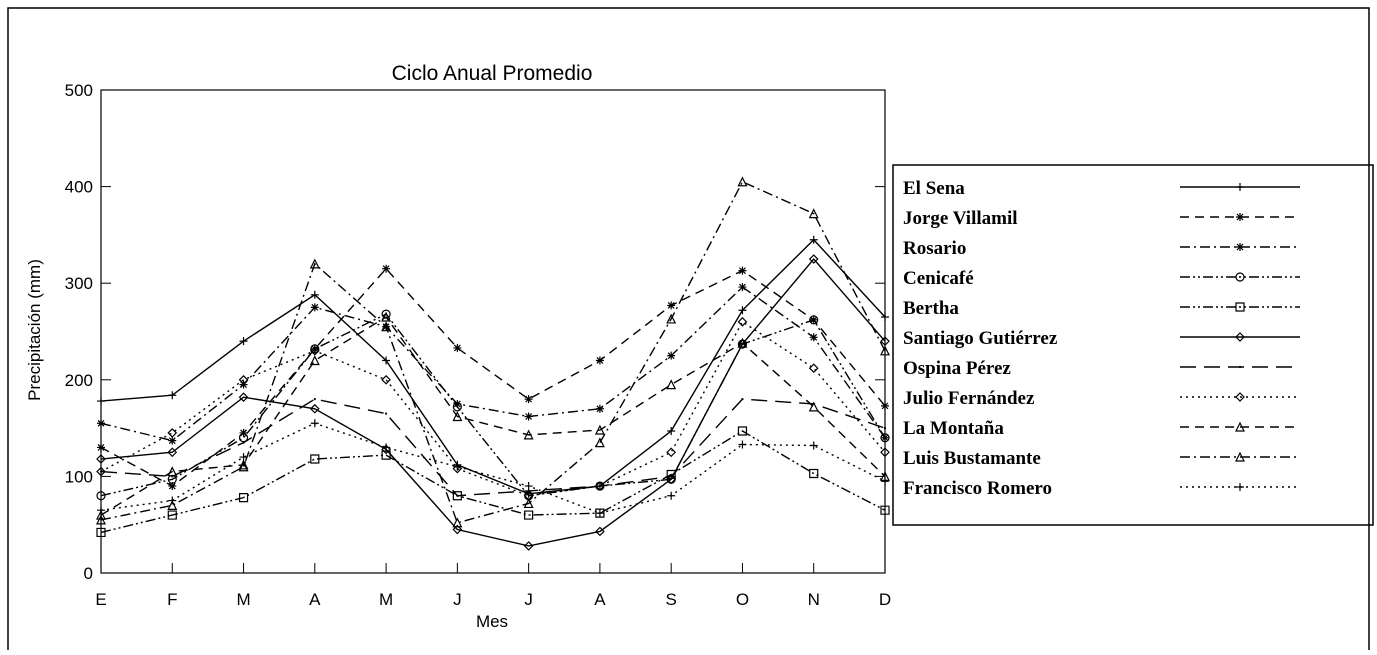 This screenshot has width=1377, height=655. I want to click on x-tick-label: E, so click(100, 599).